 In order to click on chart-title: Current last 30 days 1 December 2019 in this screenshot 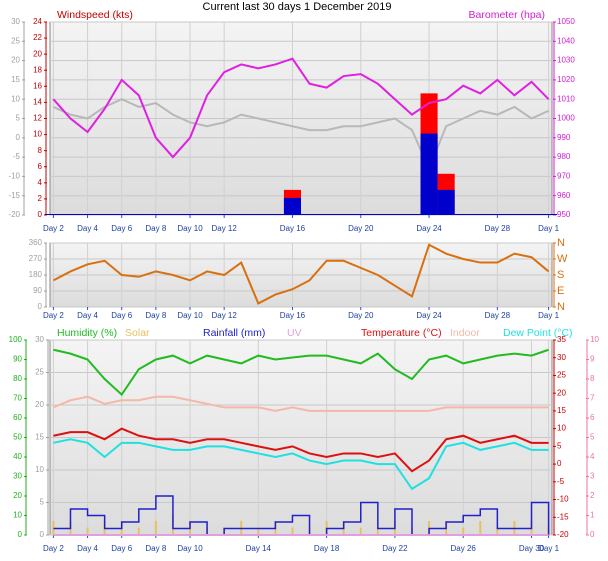, I will do `click(297, 7)`.